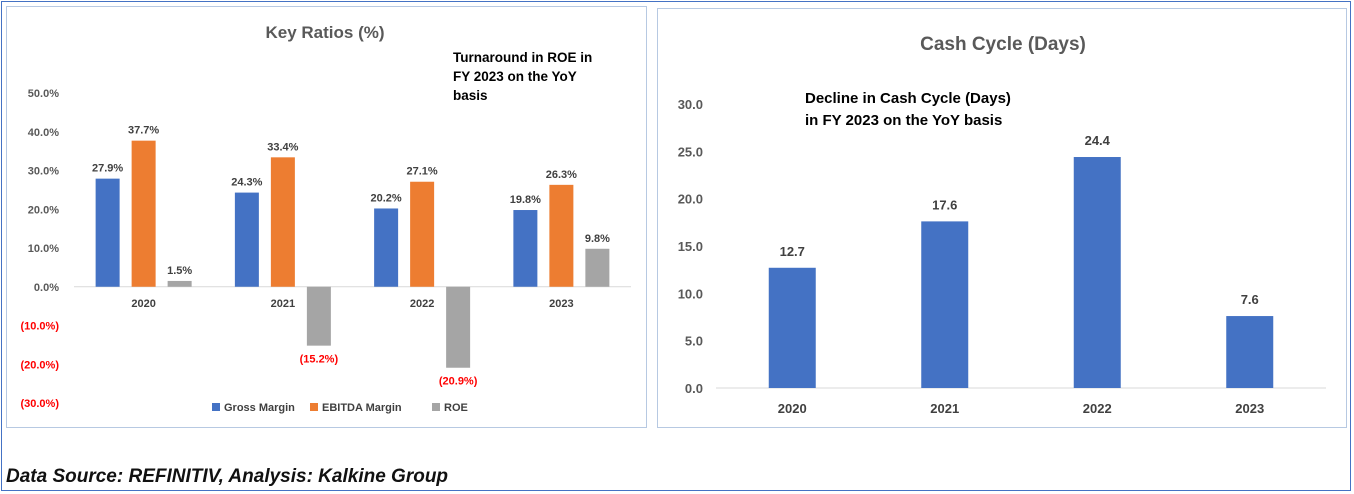  I want to click on y-tick-label: 10.0, so click(690, 293).